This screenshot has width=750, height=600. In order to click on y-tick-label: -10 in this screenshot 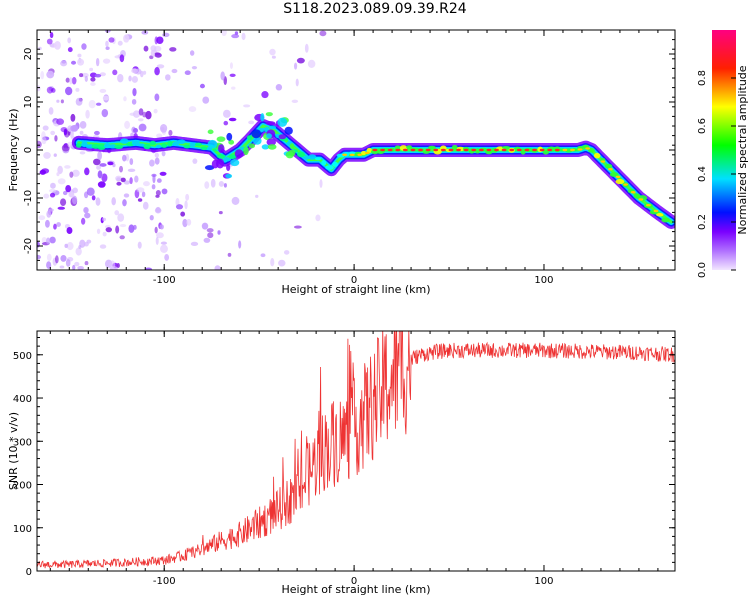, I will do `click(28, 198)`.